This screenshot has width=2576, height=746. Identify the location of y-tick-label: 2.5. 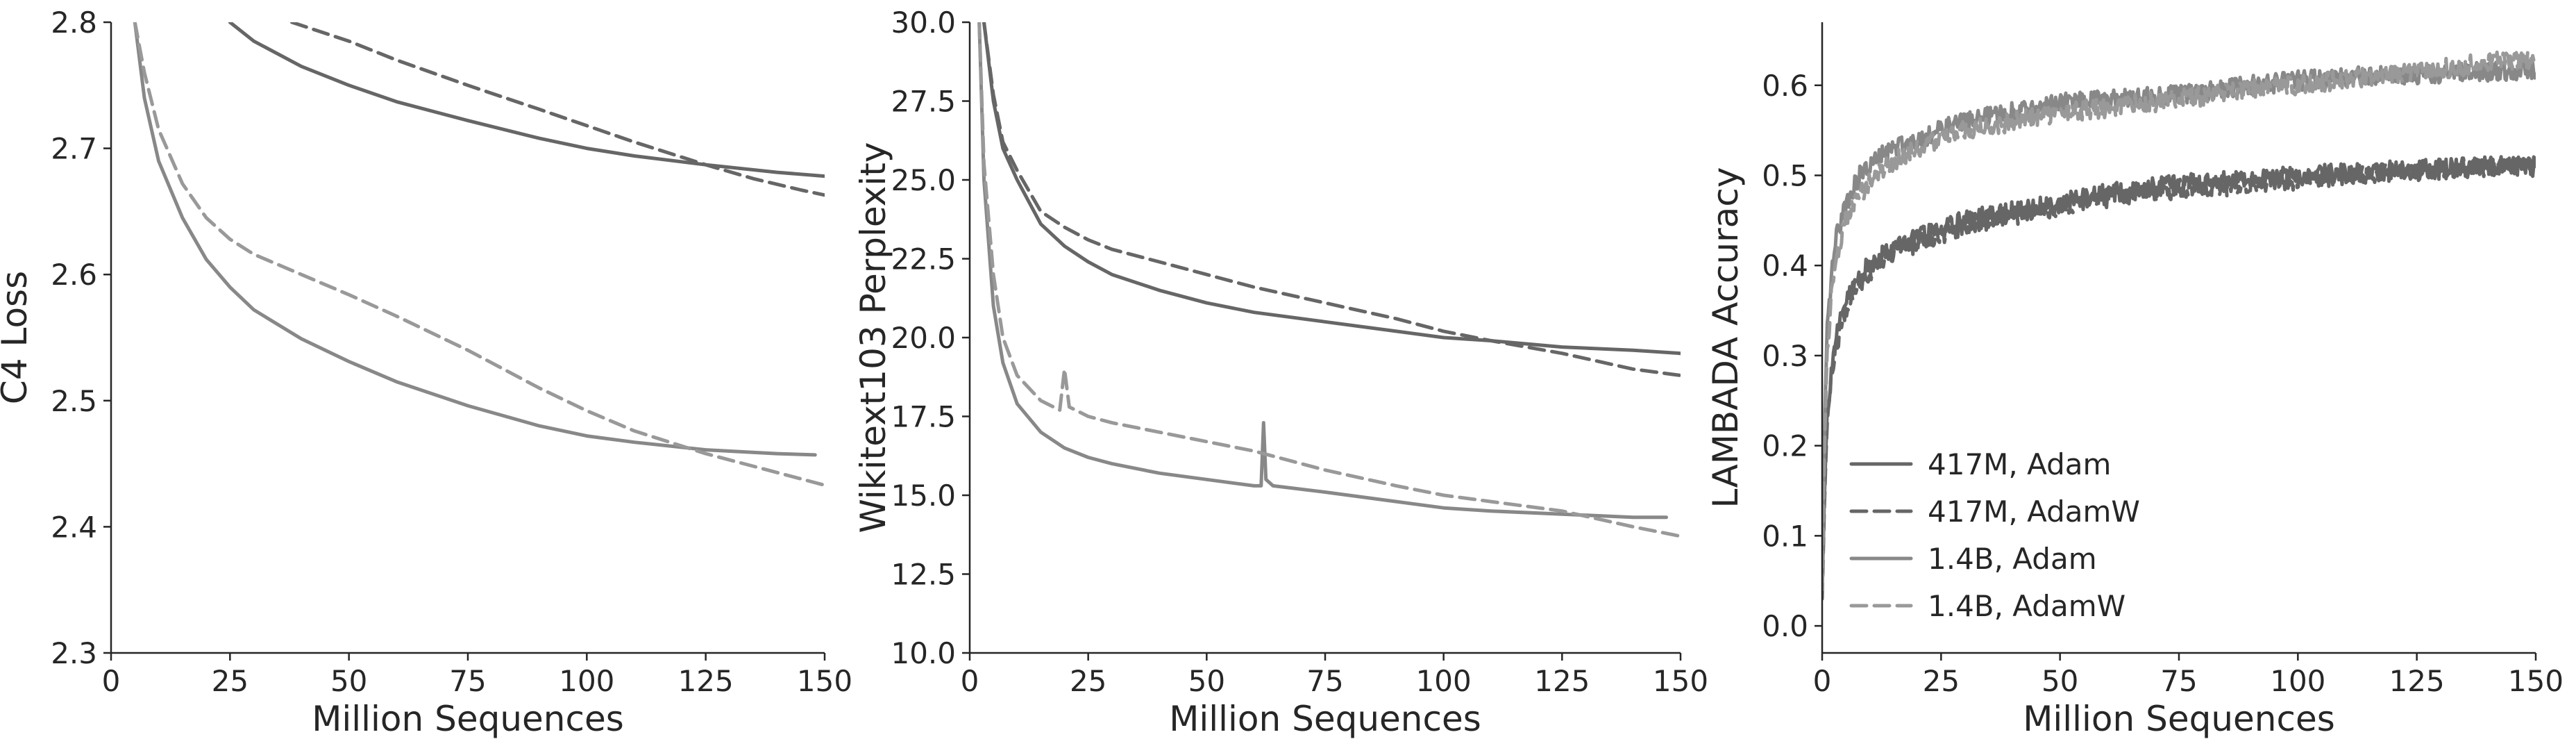
(74, 401).